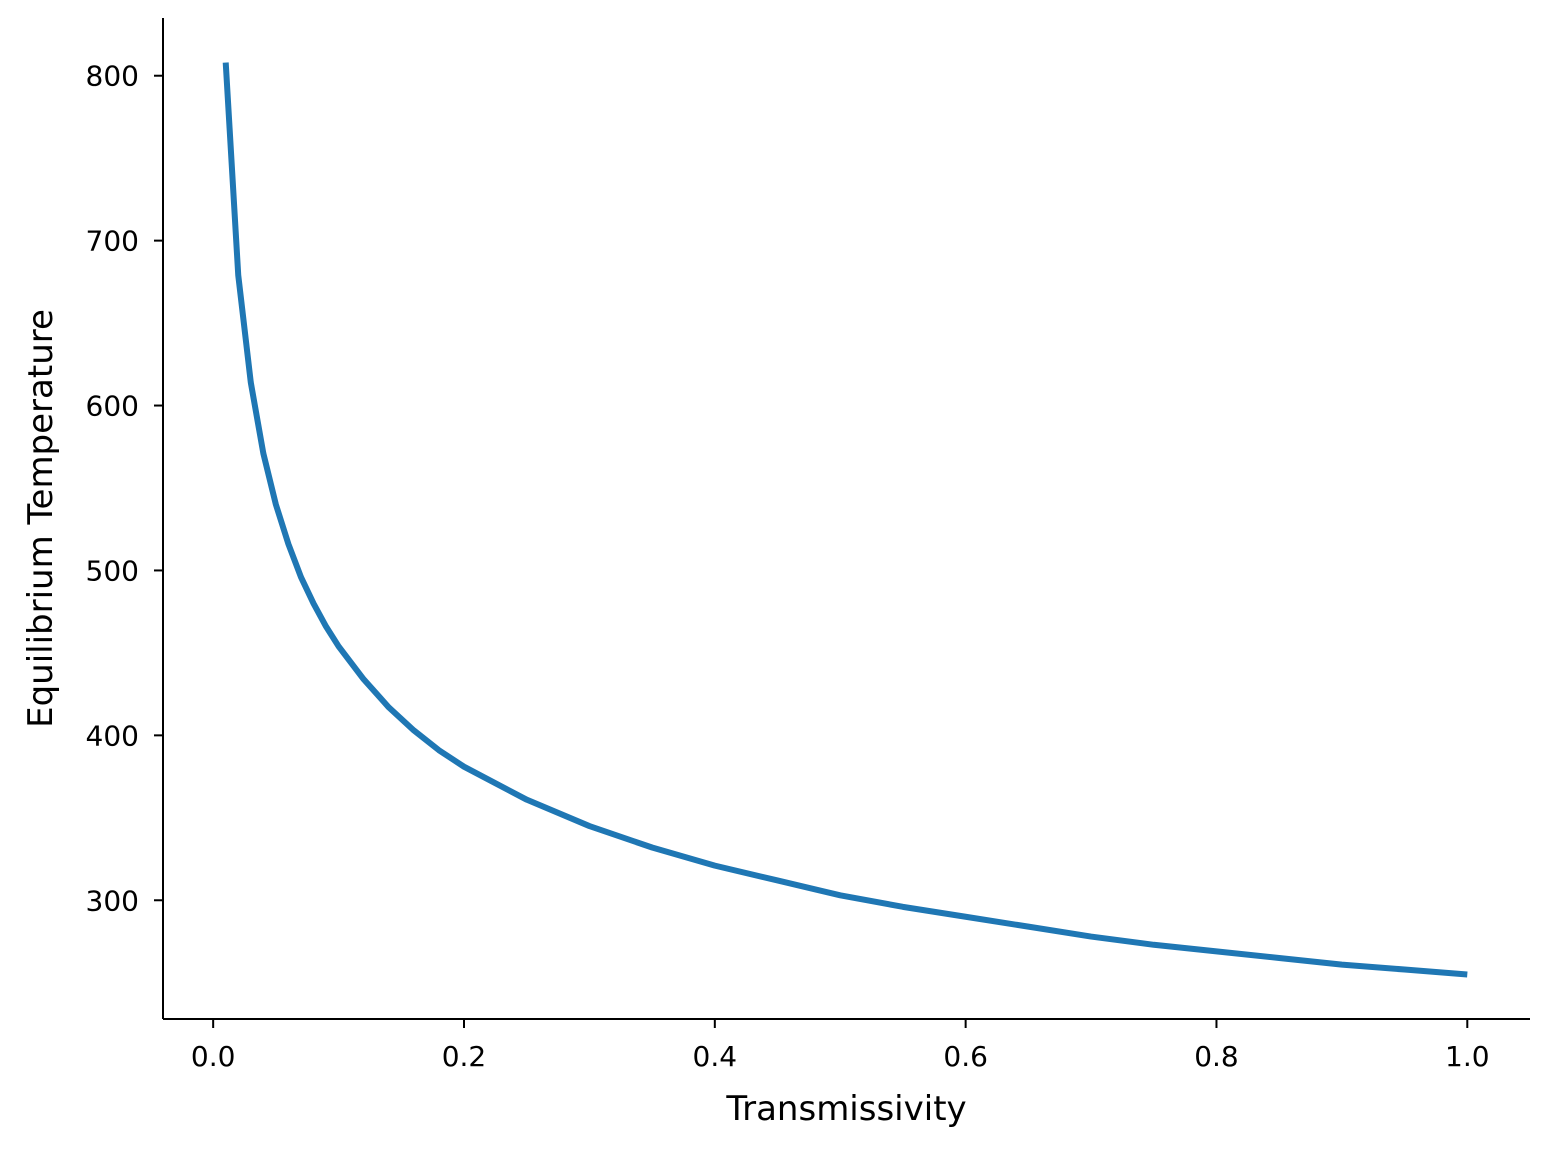 The width and height of the screenshot is (1550, 1150). I want to click on x-tick-label: 0.8, so click(1216, 1056).